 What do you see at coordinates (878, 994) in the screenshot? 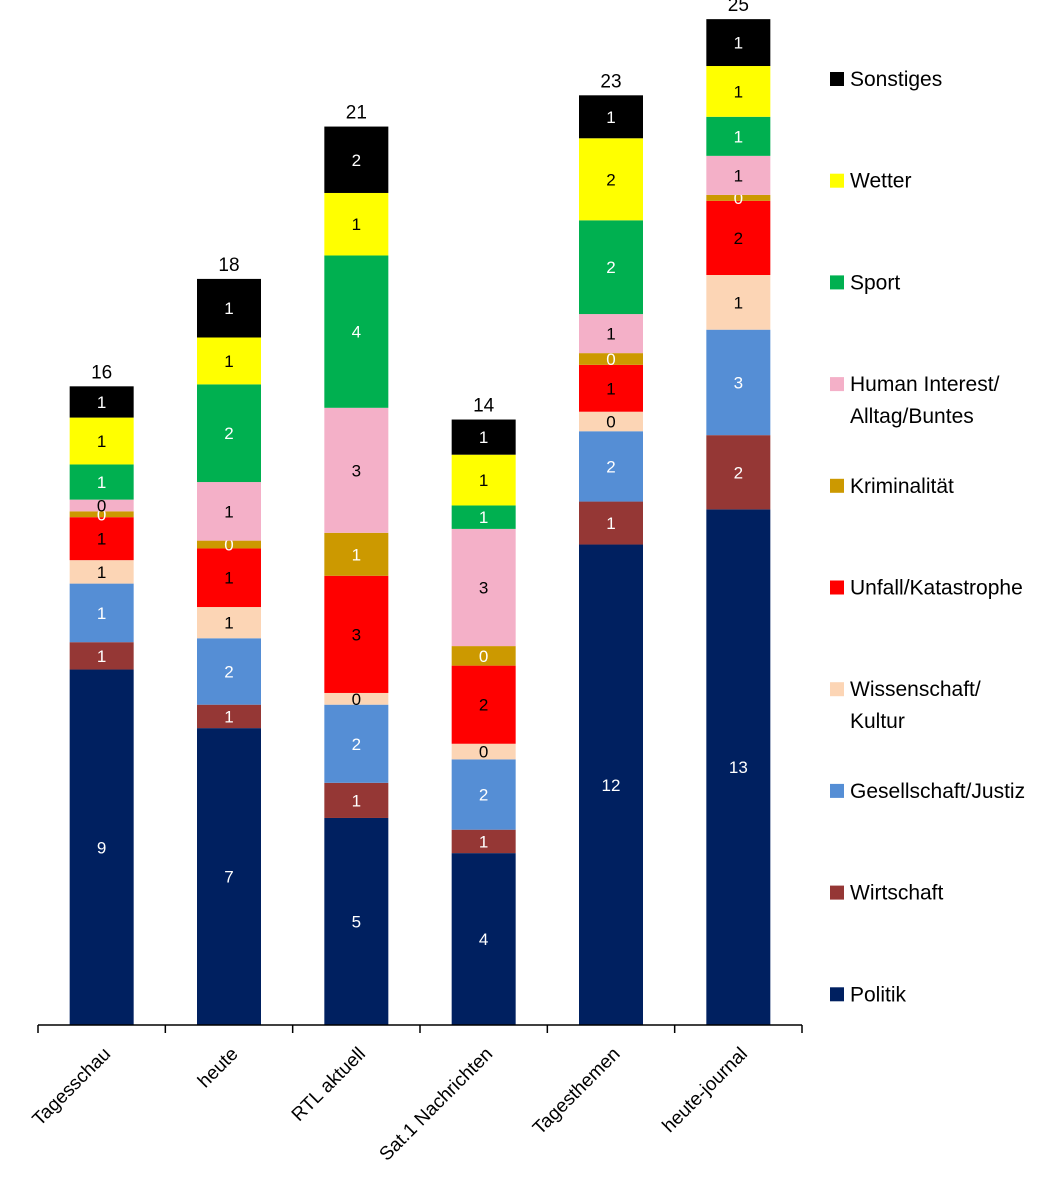
I see `legend-label: Politik` at bounding box center [878, 994].